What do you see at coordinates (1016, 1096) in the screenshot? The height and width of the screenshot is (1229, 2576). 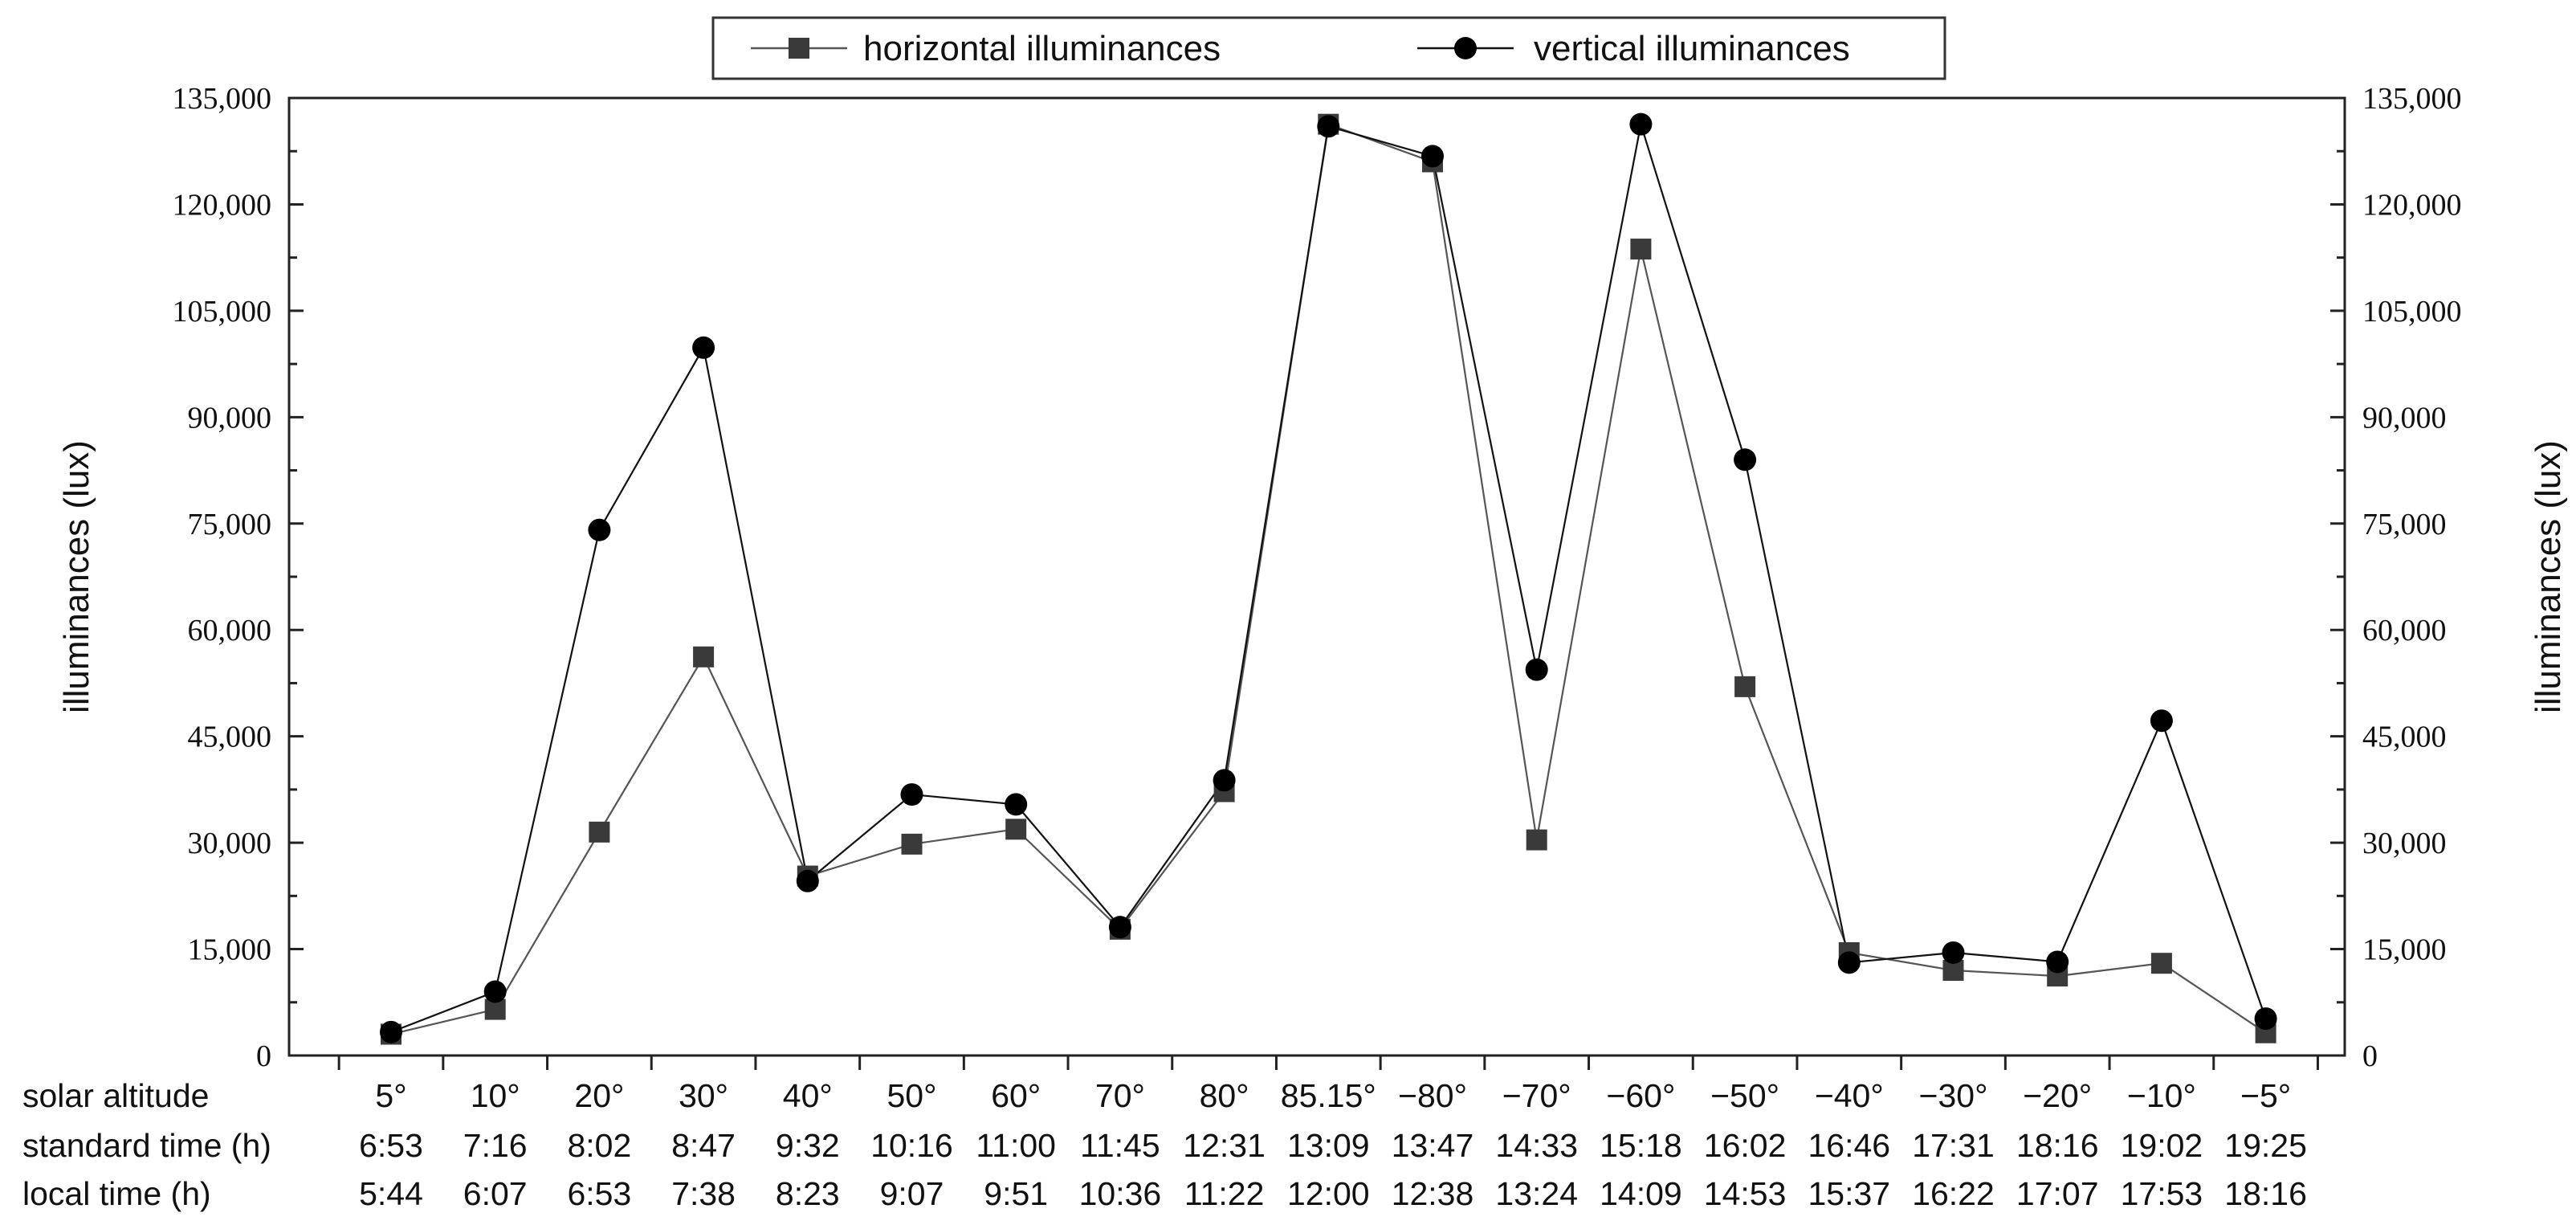 I see `solar-altitude-value: 60°` at bounding box center [1016, 1096].